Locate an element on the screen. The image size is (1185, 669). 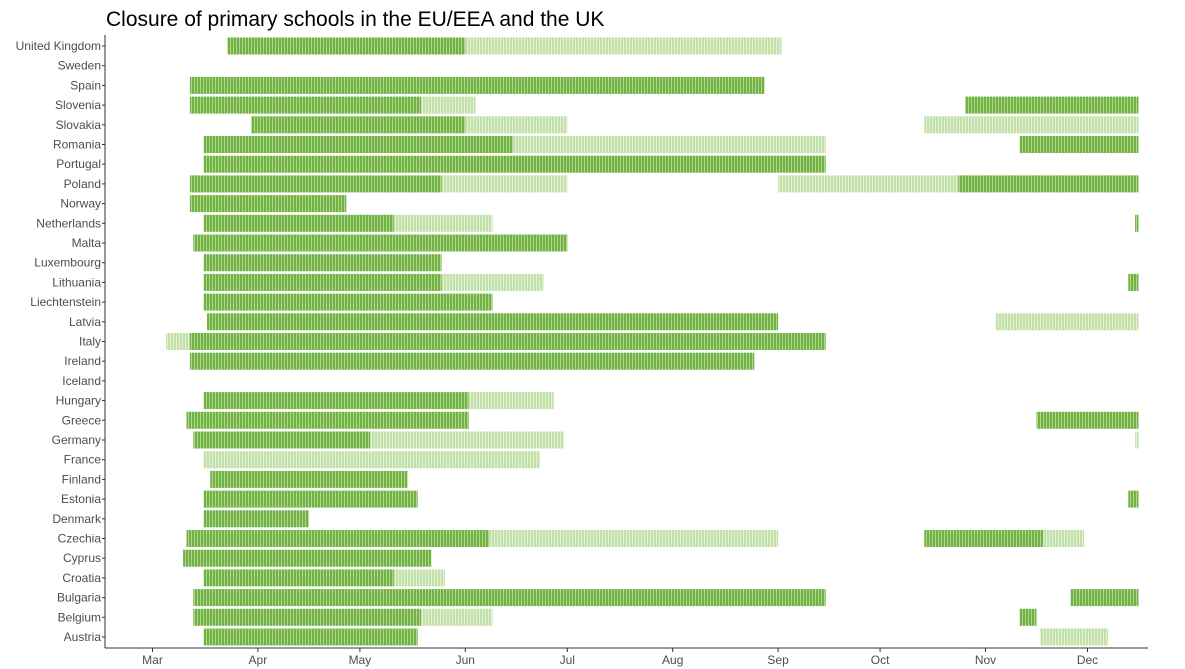
month-label-nov: Nov is located at coordinates (985, 660).